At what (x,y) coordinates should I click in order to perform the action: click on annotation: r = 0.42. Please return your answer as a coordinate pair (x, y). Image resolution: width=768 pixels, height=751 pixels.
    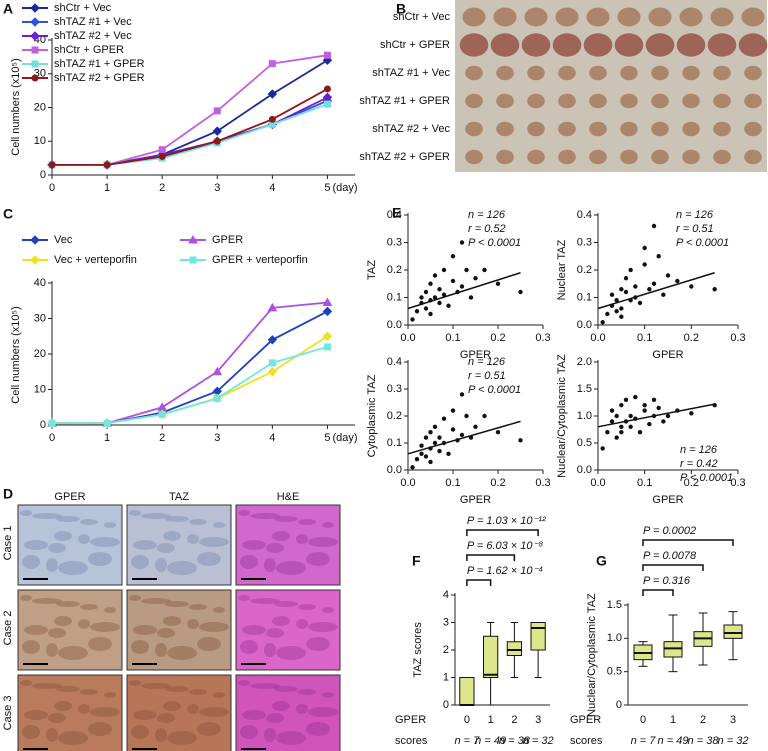
    Looking at the image, I should click on (699, 464).